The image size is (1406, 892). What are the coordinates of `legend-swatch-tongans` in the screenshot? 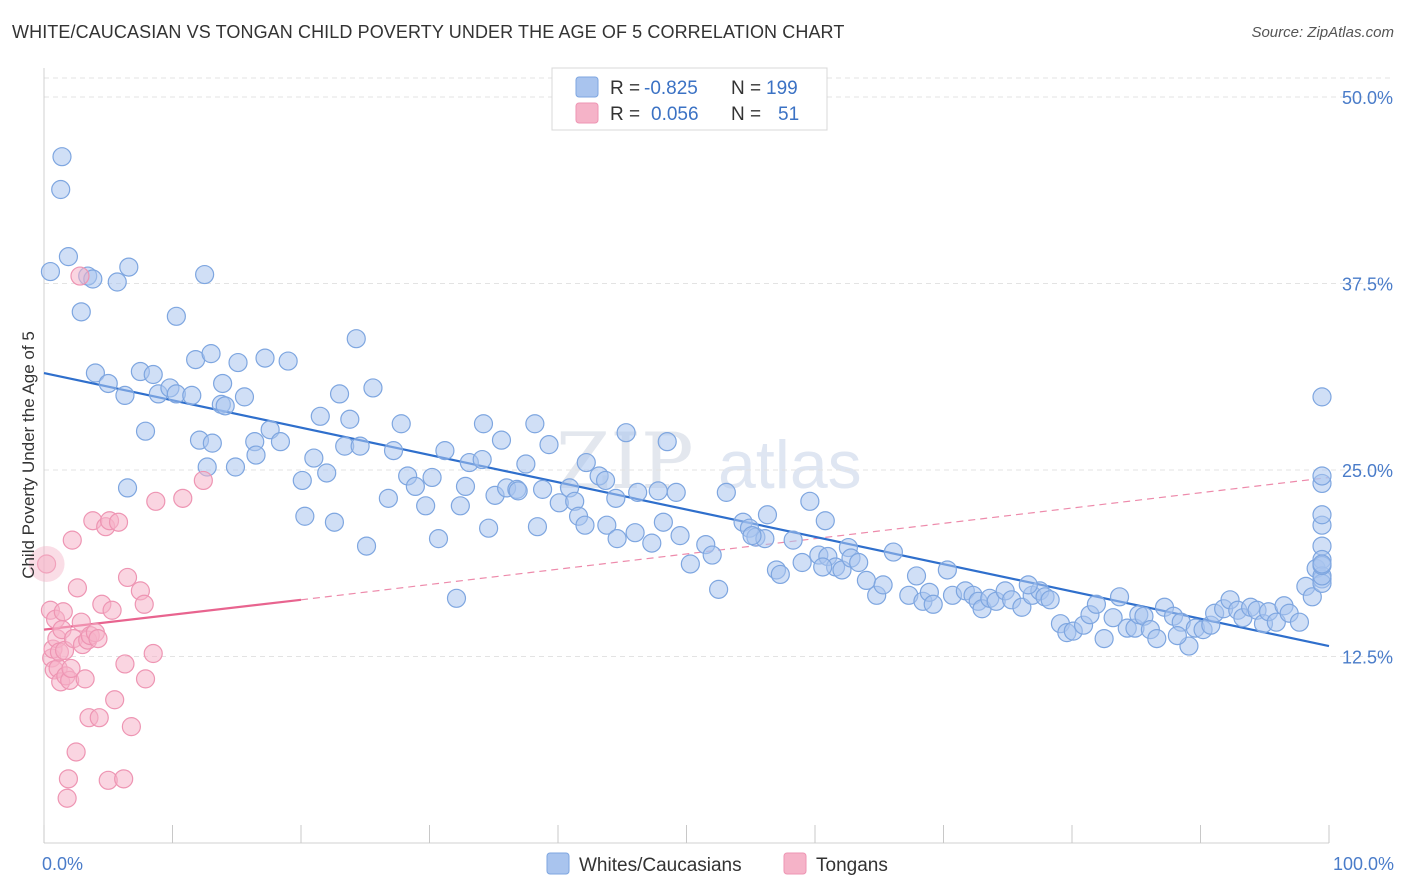 It's located at (587, 113).